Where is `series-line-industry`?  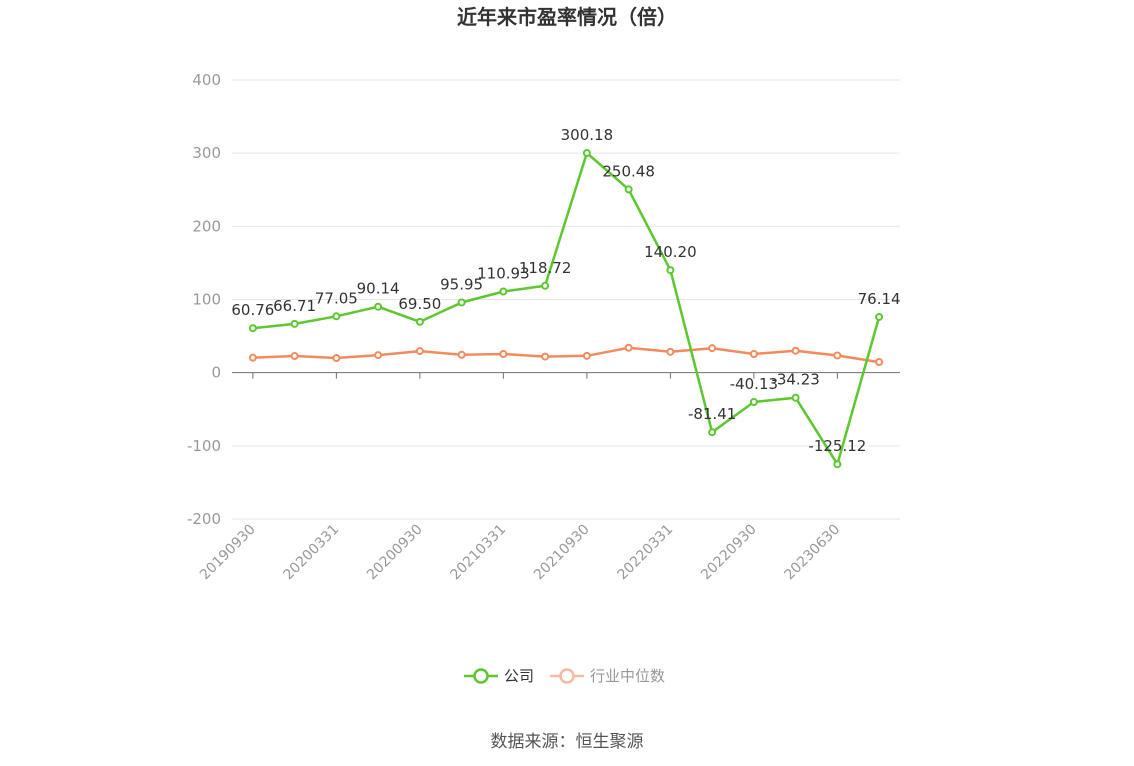 series-line-industry is located at coordinates (566, 355).